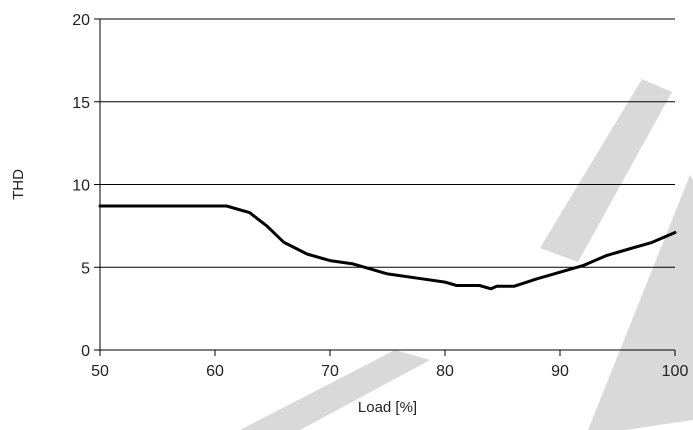 This screenshot has width=693, height=430. Describe the element at coordinates (81, 20) in the screenshot. I see `y-tick-label-4: 20` at that location.